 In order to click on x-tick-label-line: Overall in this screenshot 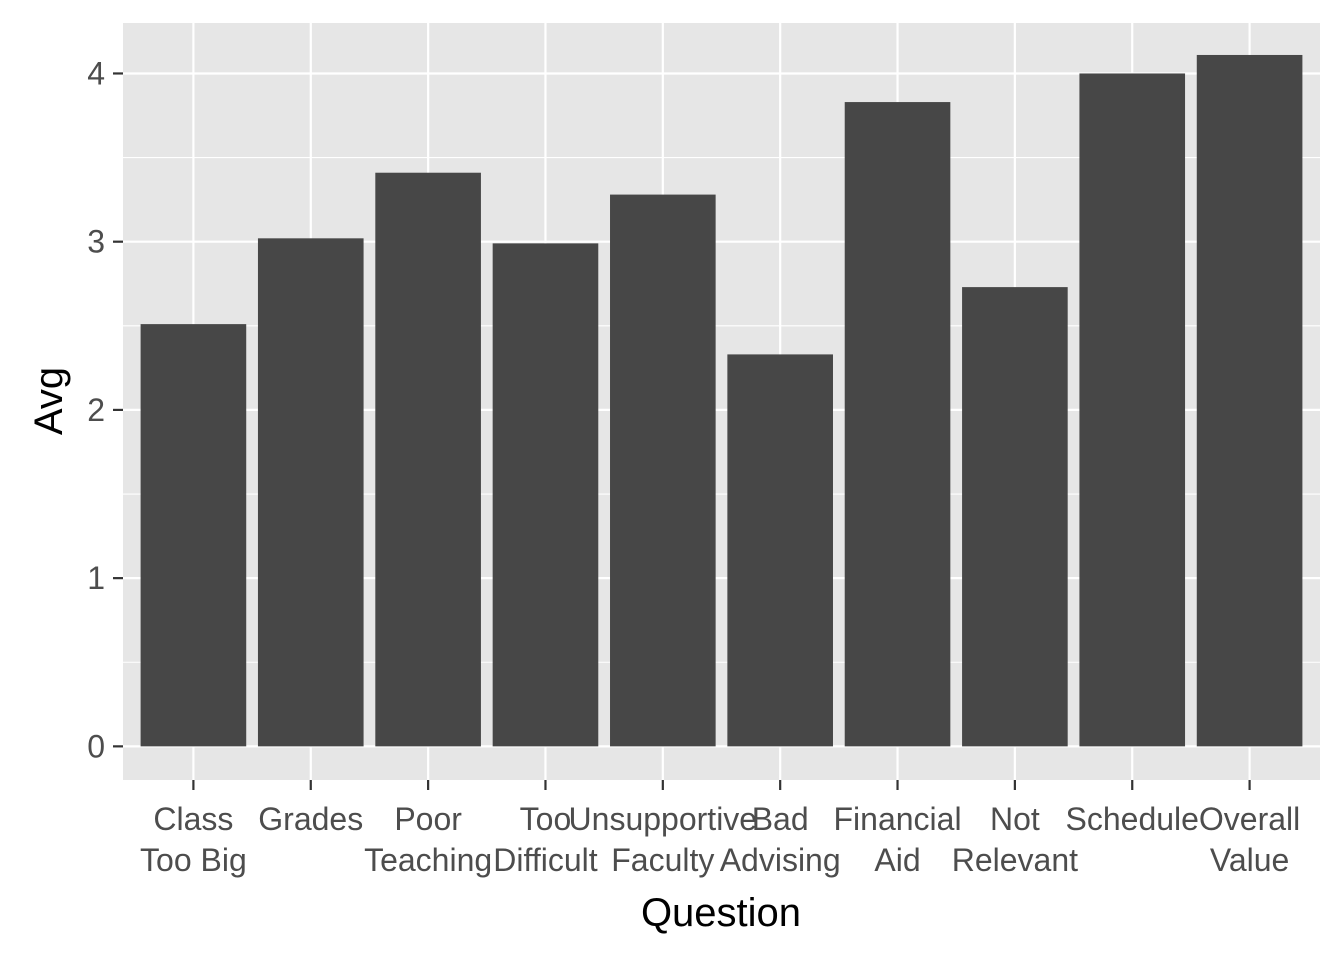, I will do `click(1249, 819)`.